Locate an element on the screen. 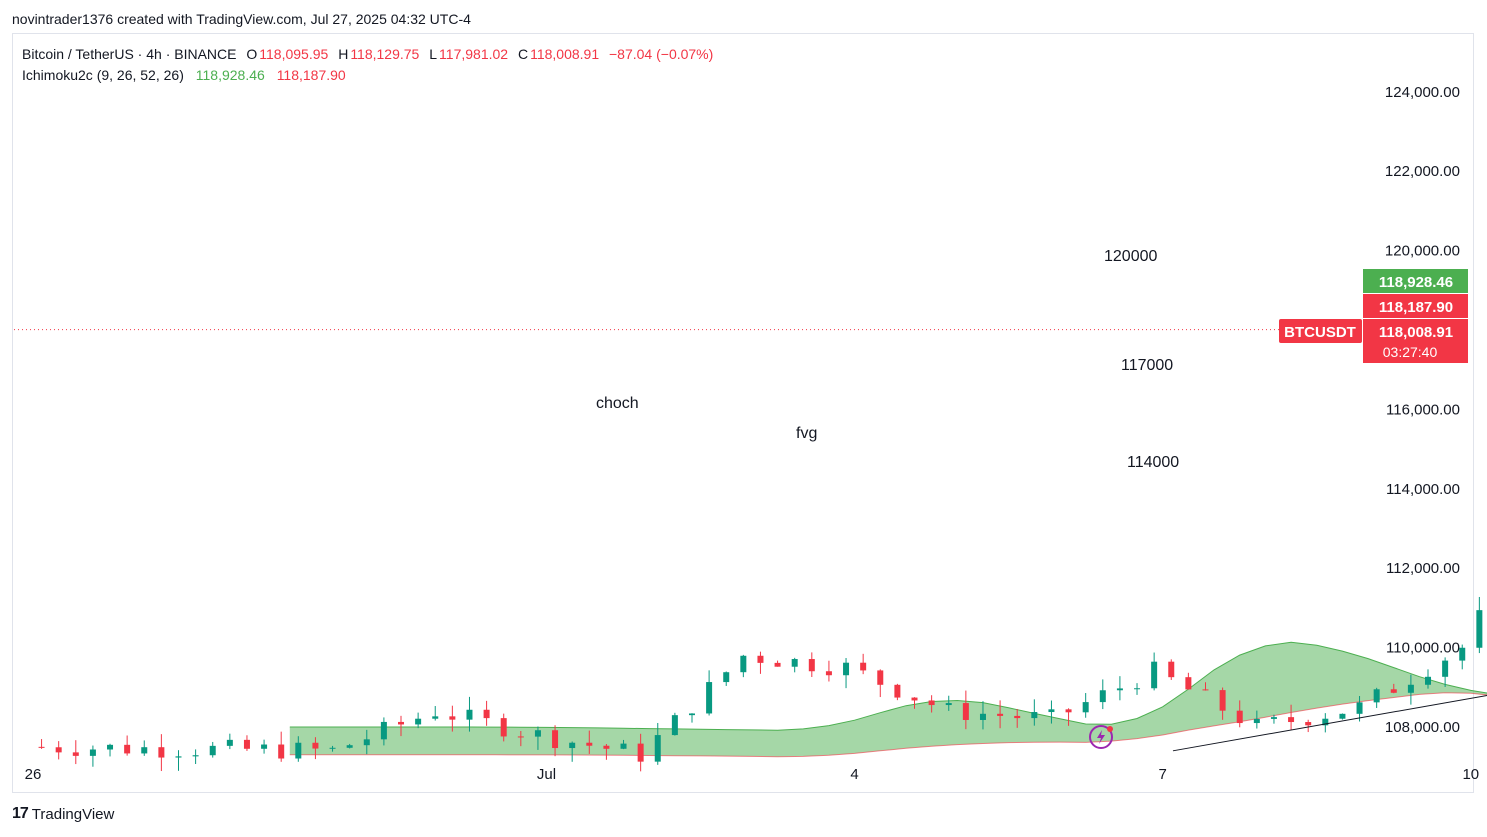 Image resolution: width=1487 pixels, height=837 pixels. high-value: 118,129.75 is located at coordinates (385, 54).